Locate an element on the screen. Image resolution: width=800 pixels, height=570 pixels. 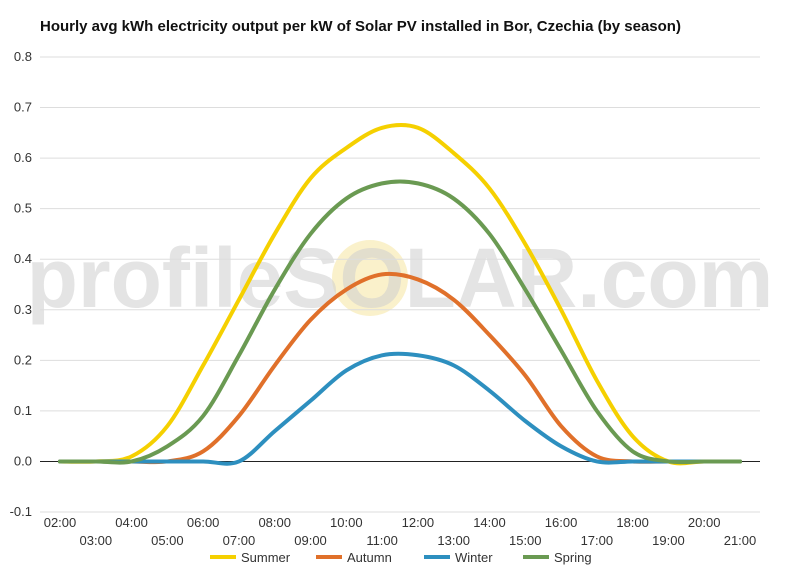
y-tick-label: 0.6 is located at coordinates (23, 157).